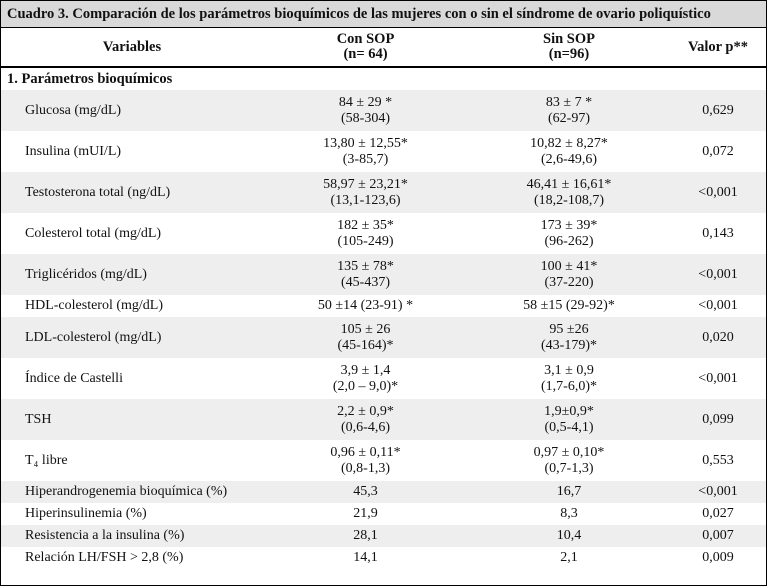  Describe the element at coordinates (365, 184) in the screenshot. I see `con-sop-mean: 58,97 ± 23,21*` at that location.